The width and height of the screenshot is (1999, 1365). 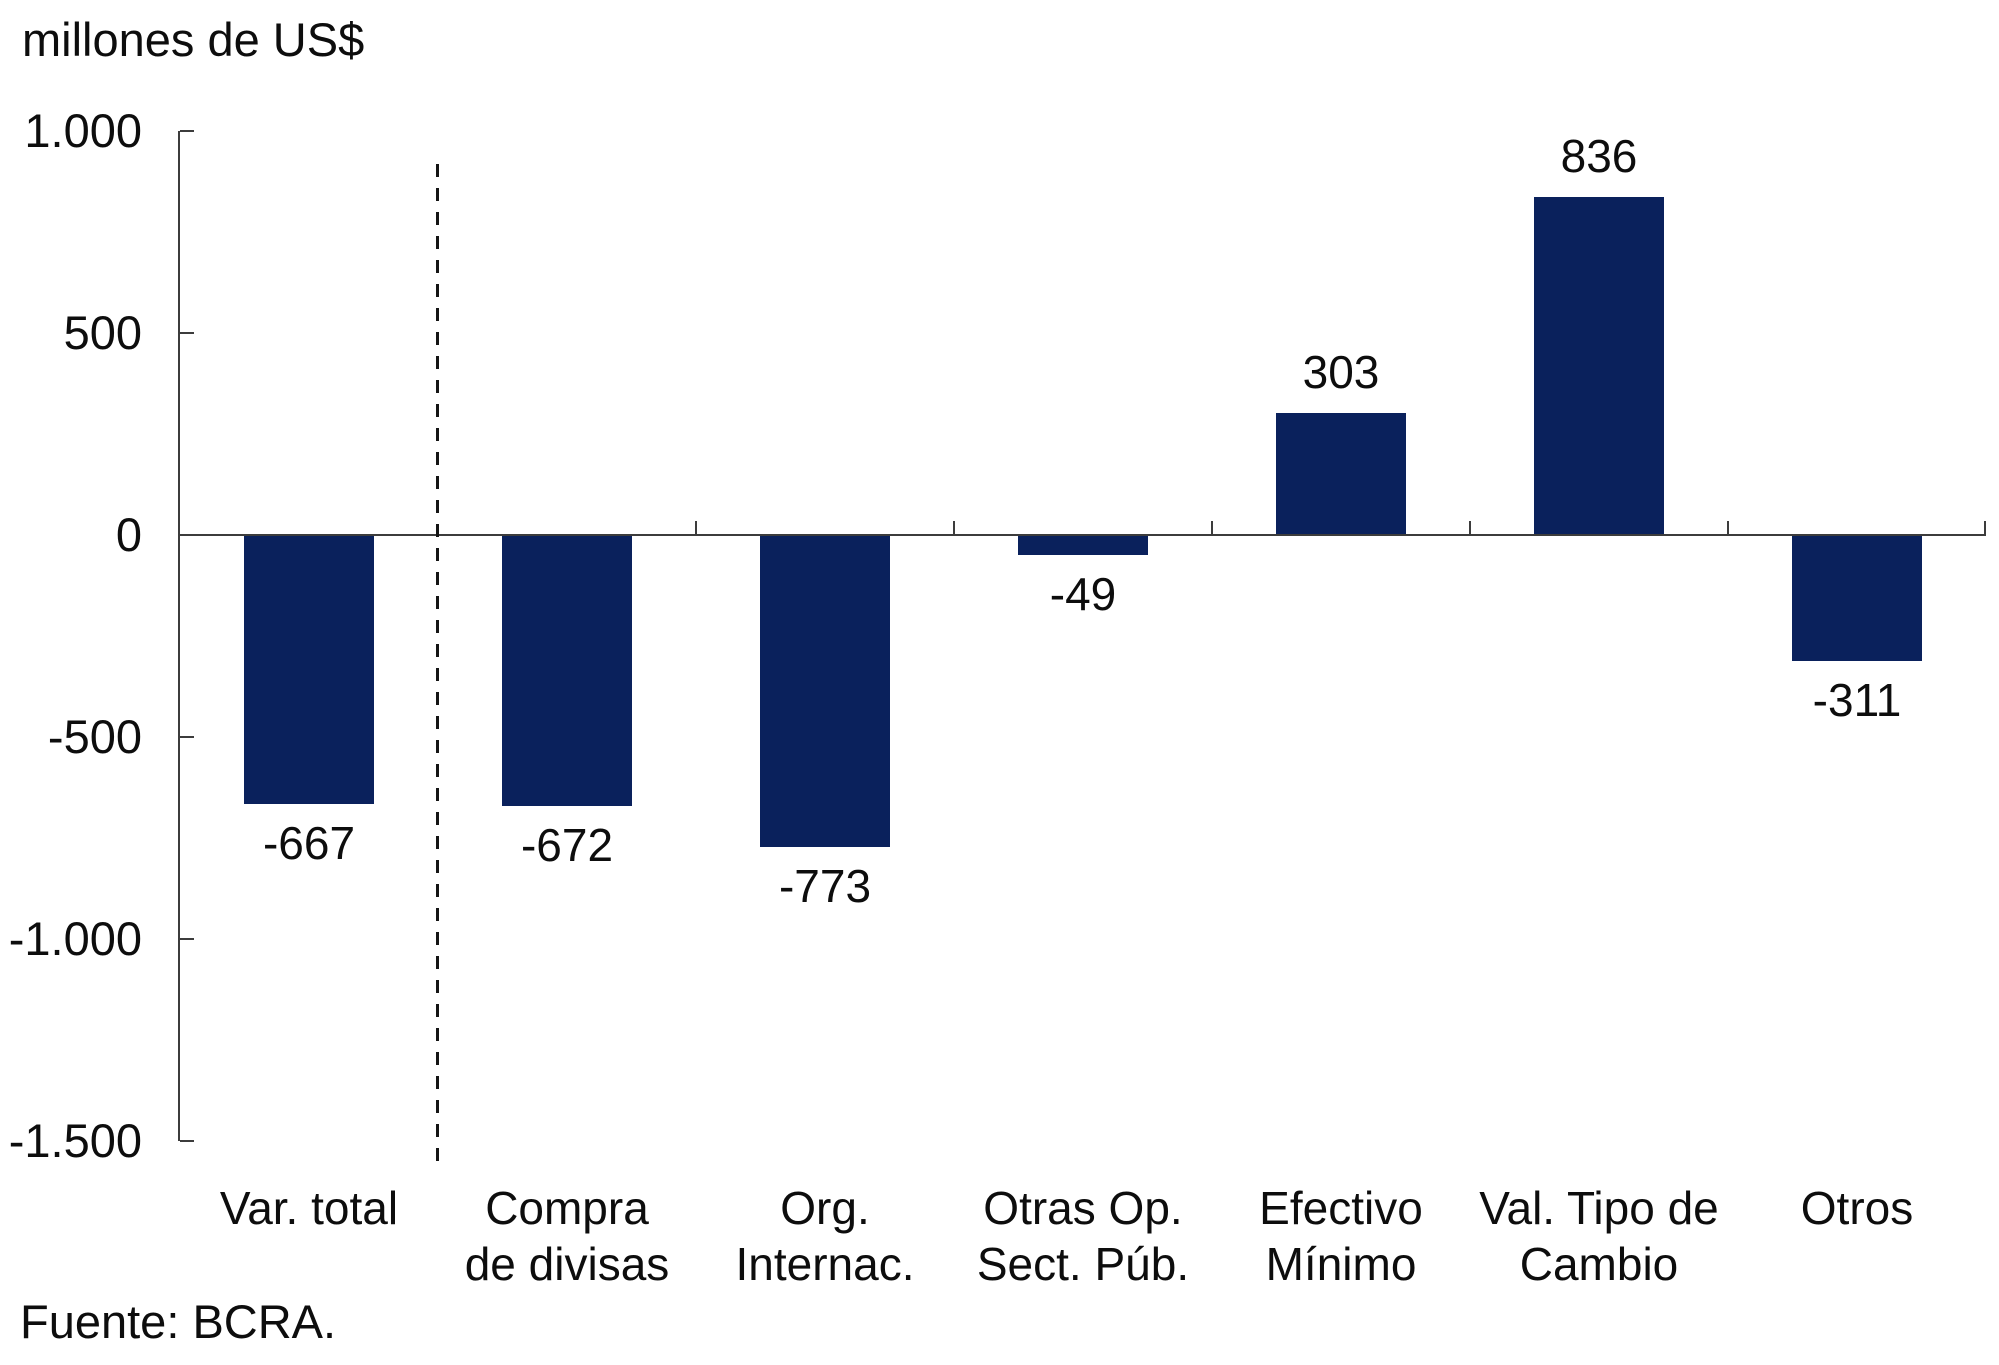 I want to click on value-label-val-tipo-de-cambio: 836, so click(x=1599, y=156).